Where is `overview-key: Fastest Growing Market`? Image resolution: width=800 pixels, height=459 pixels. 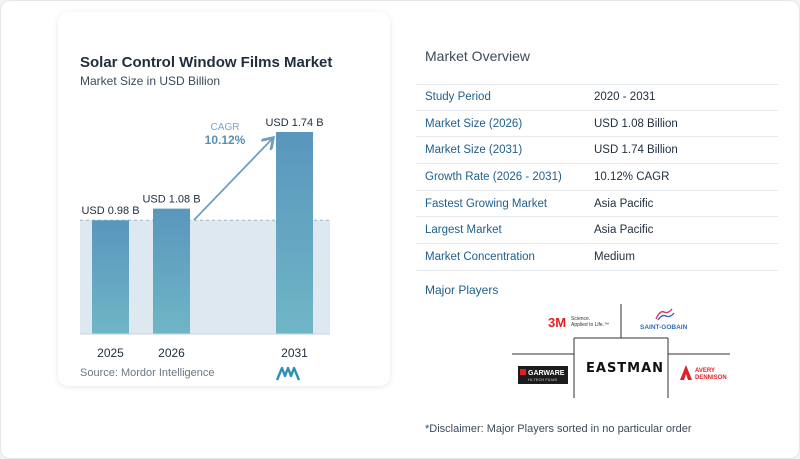 overview-key: Fastest Growing Market is located at coordinates (486, 203).